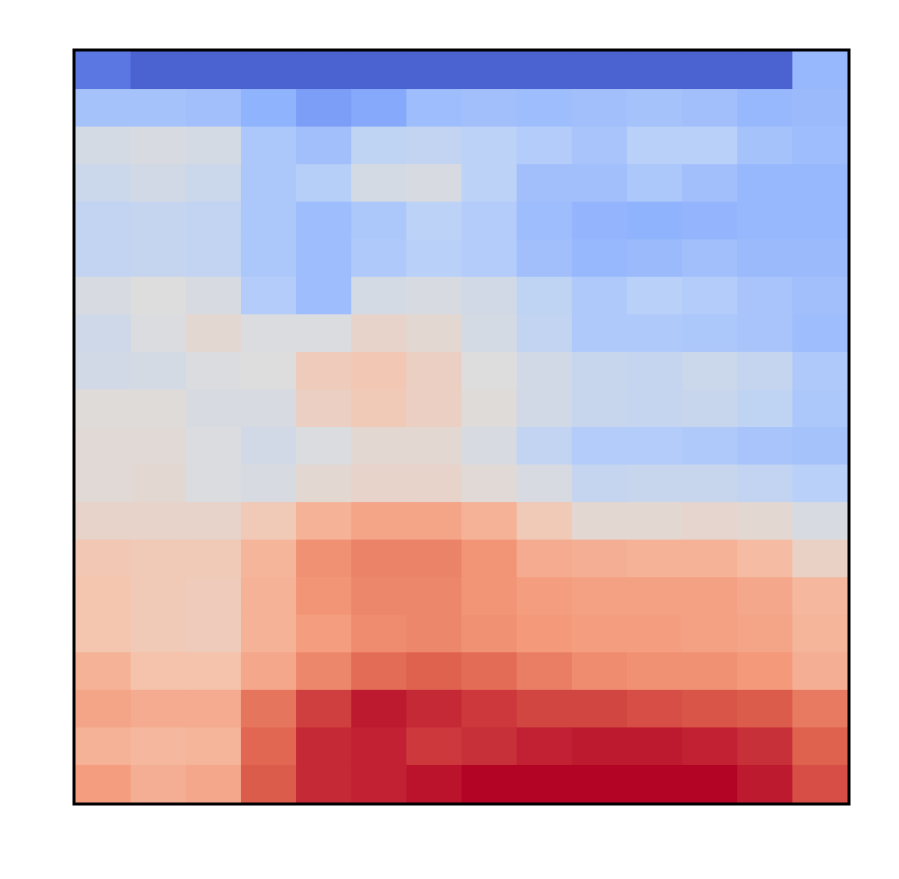  What do you see at coordinates (379, 784) in the screenshot?
I see `heatmap-cell-r19-c5` at bounding box center [379, 784].